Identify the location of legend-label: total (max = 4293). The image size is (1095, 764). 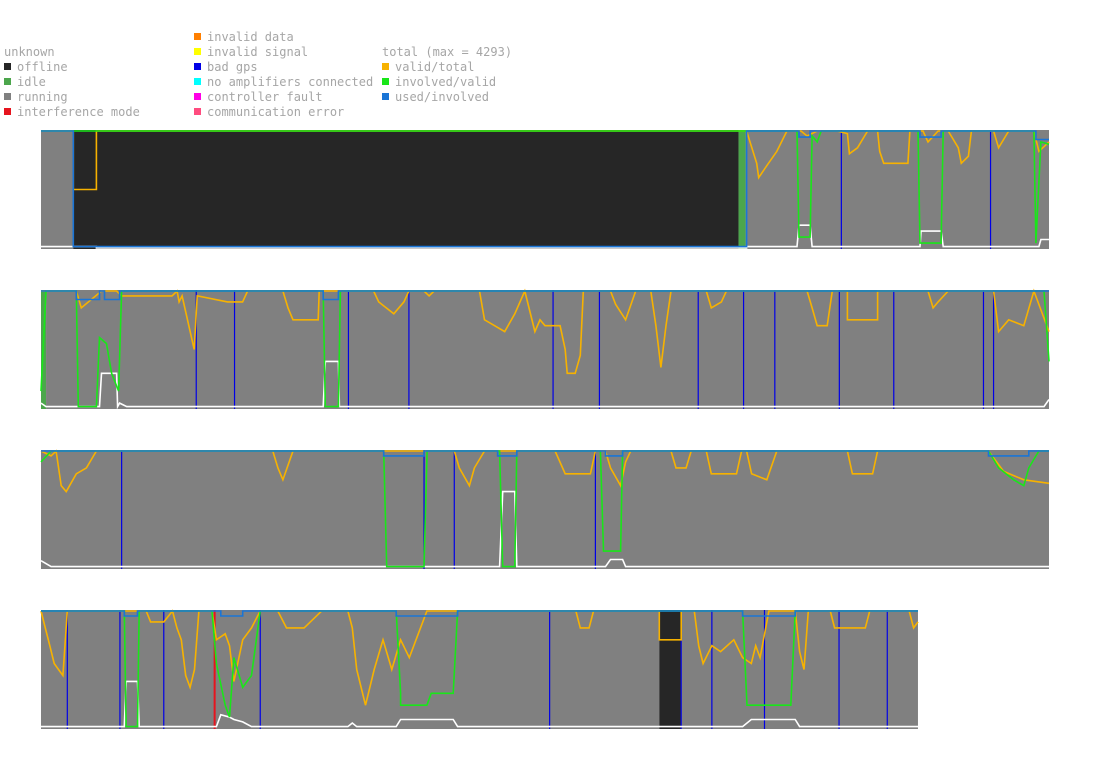
(447, 52).